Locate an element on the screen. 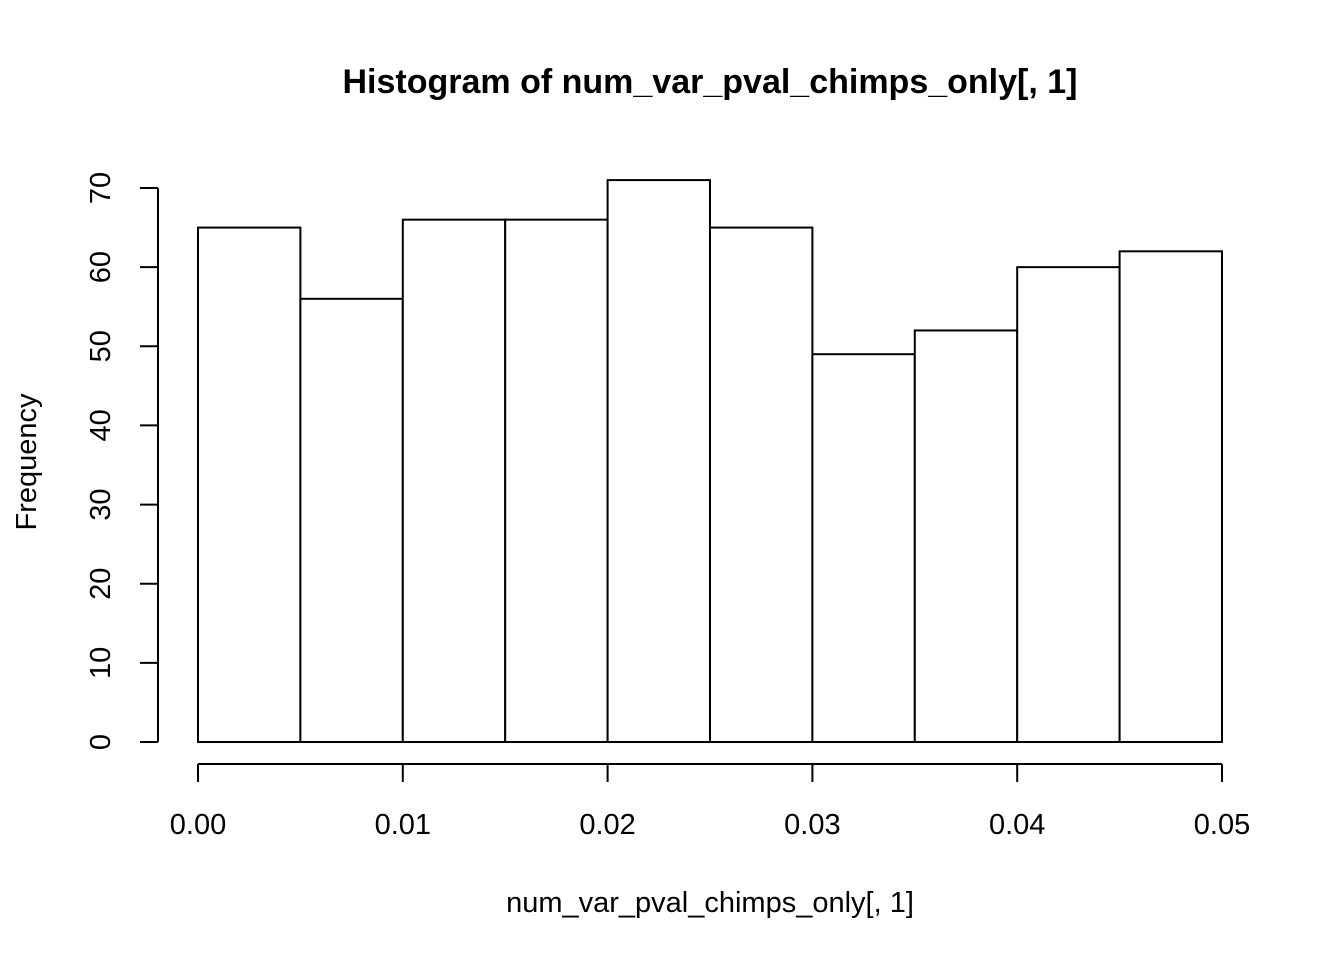 This screenshot has height=960, width=1344. y-tick-label: 40 is located at coordinates (101, 425).